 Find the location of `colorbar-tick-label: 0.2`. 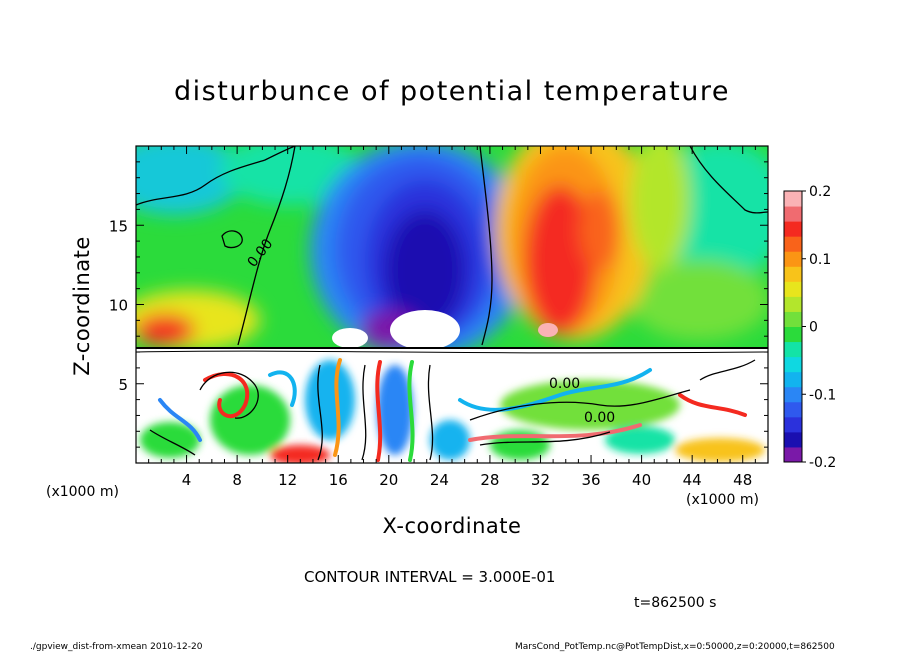

colorbar-tick-label: 0.2 is located at coordinates (820, 192).